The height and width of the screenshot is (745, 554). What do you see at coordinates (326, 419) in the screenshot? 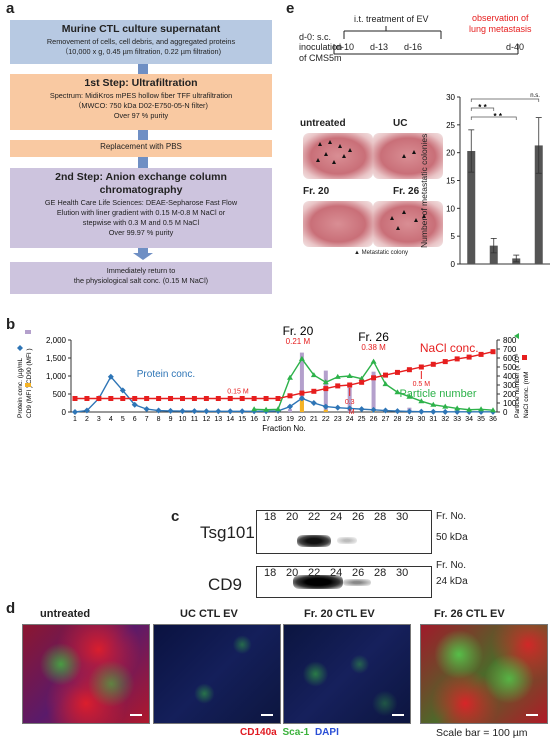
I see `chart-b-xtick-label: 22` at bounding box center [326, 419].